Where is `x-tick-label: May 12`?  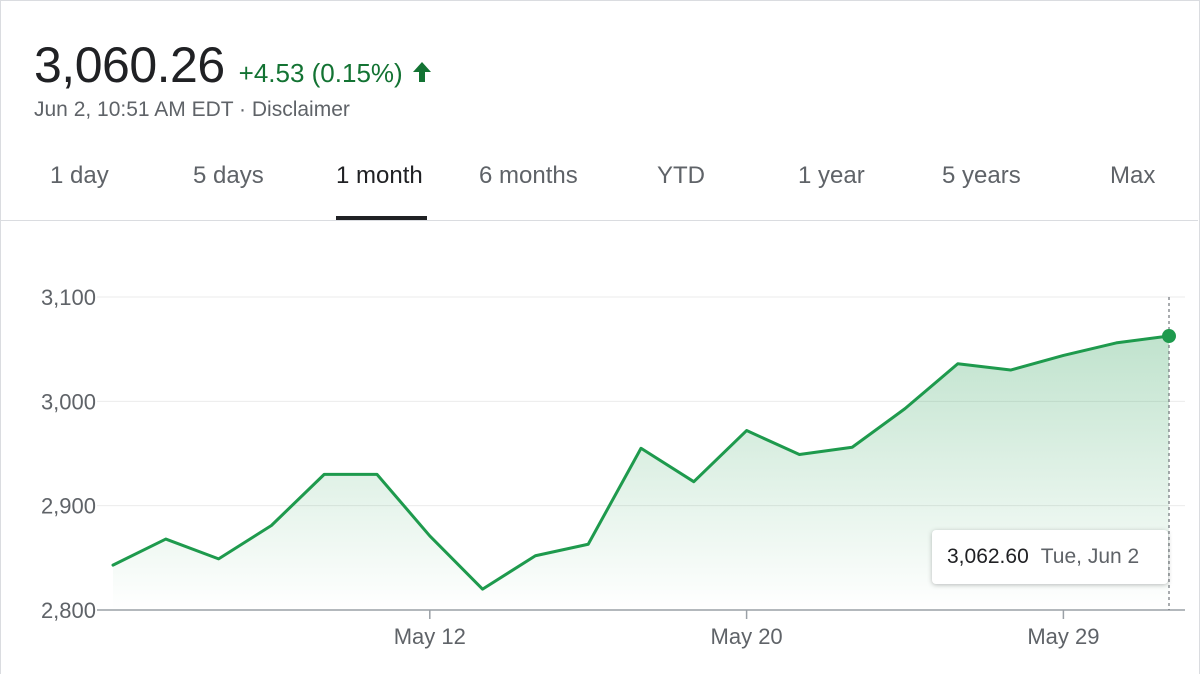
x-tick-label: May 12 is located at coordinates (430, 636).